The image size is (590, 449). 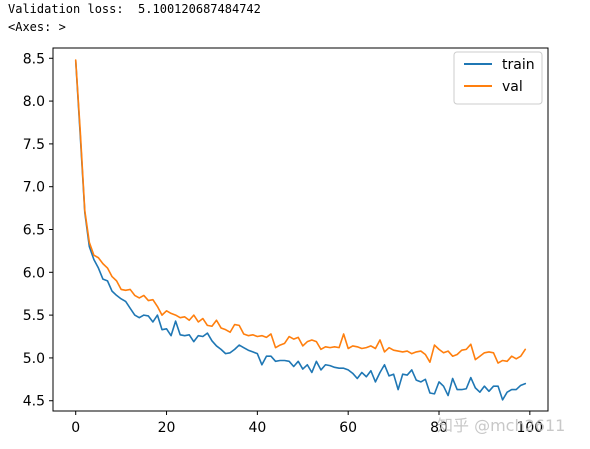 What do you see at coordinates (518, 65) in the screenshot?
I see `legend-label-train: train` at bounding box center [518, 65].